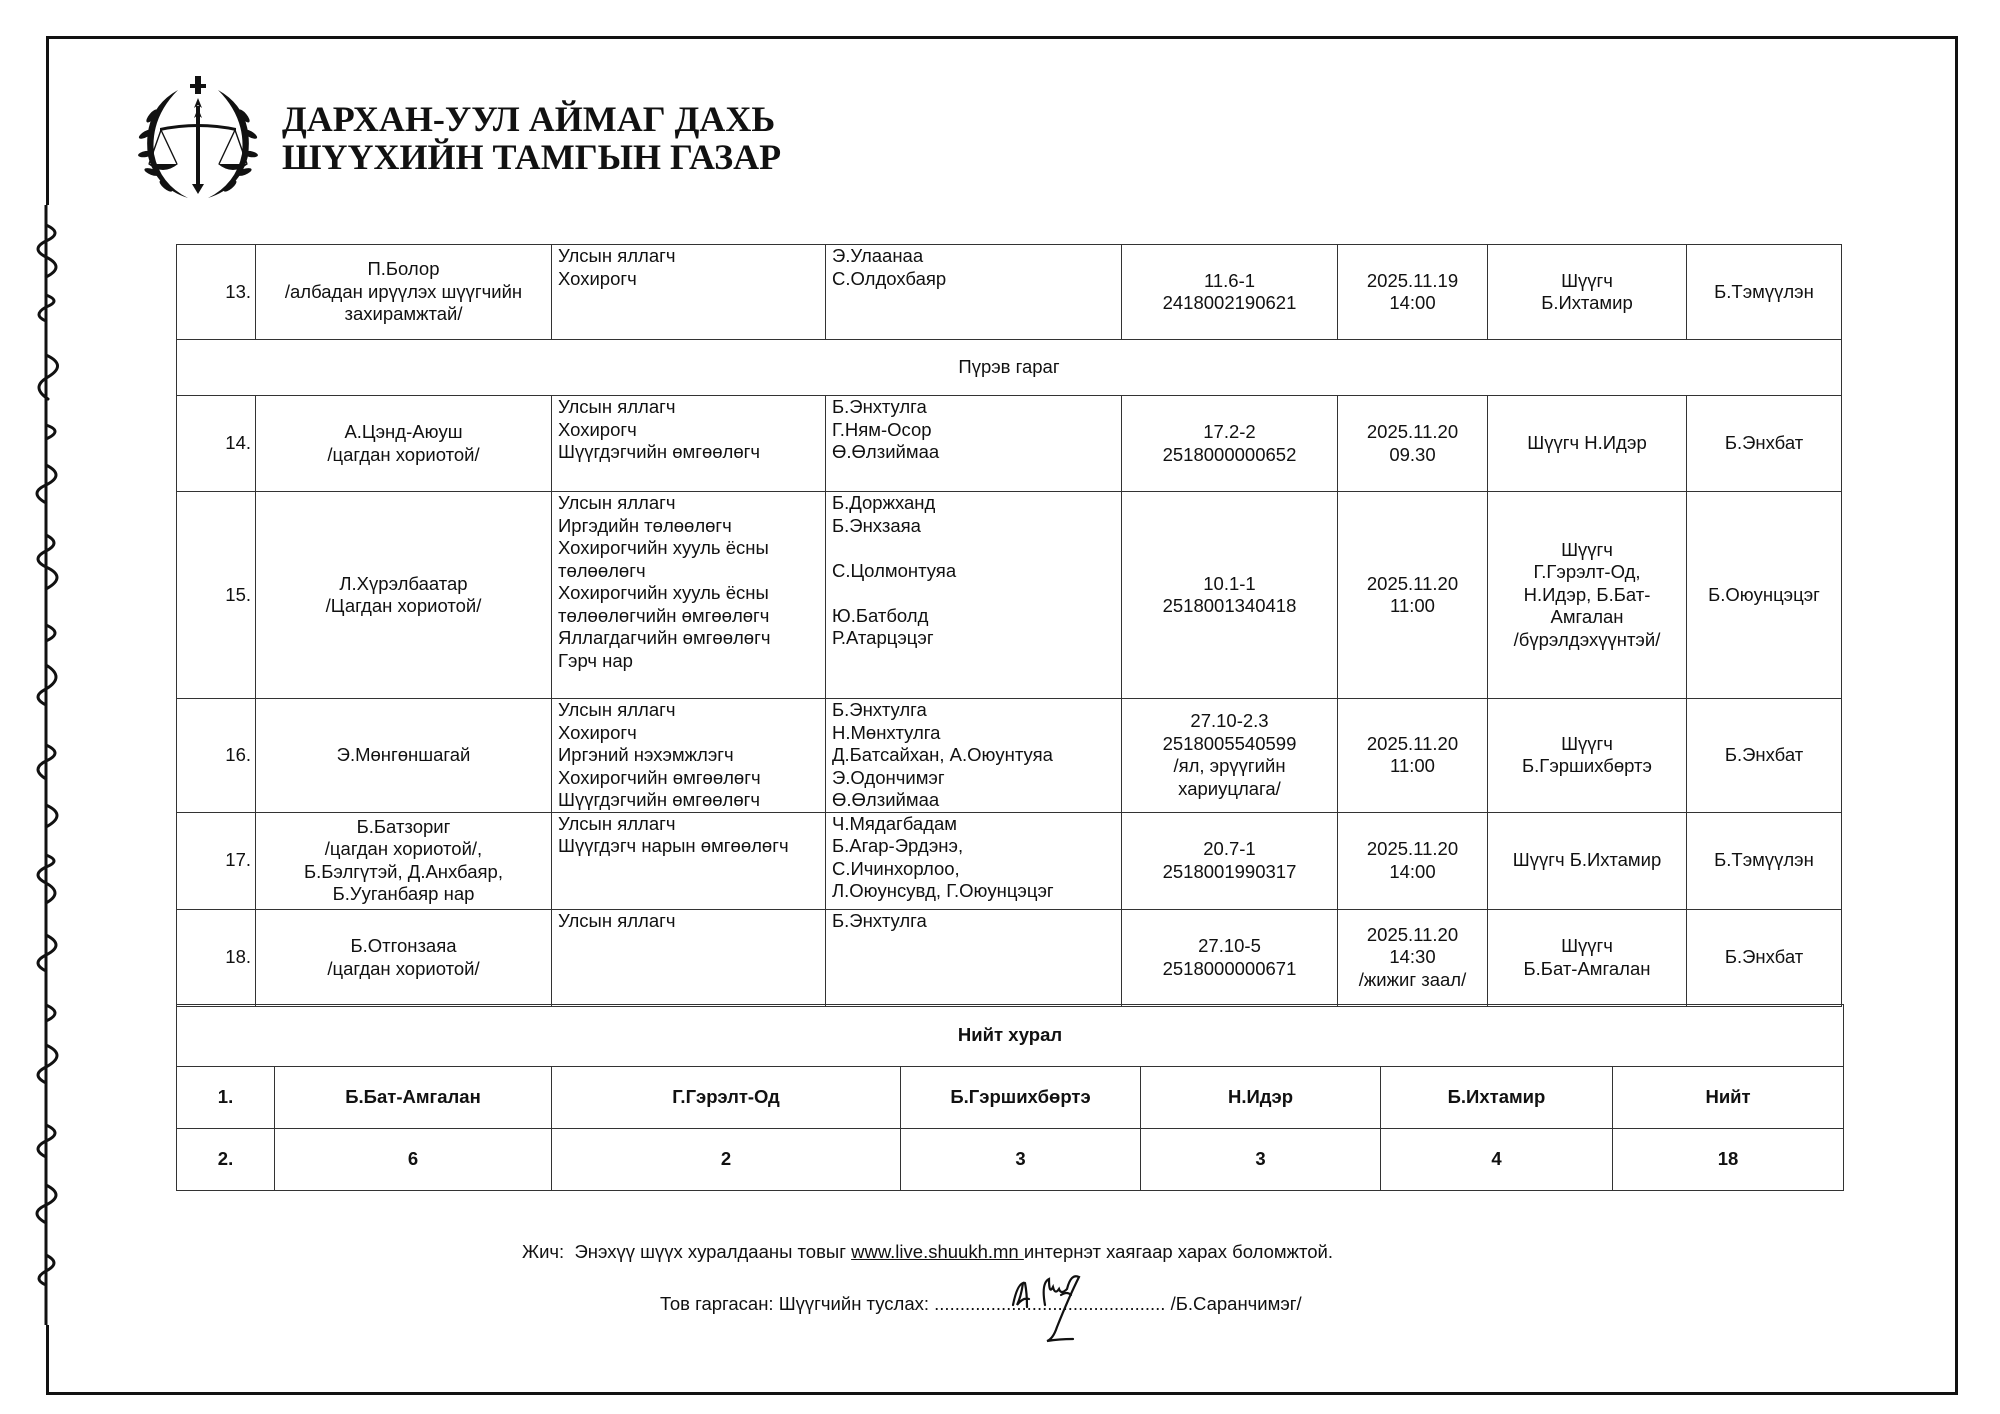 The image size is (2000, 1414). Describe the element at coordinates (1587, 957) in the screenshot. I see `judge-cell: Шүүгч Б.Бат-Амгалан` at that location.